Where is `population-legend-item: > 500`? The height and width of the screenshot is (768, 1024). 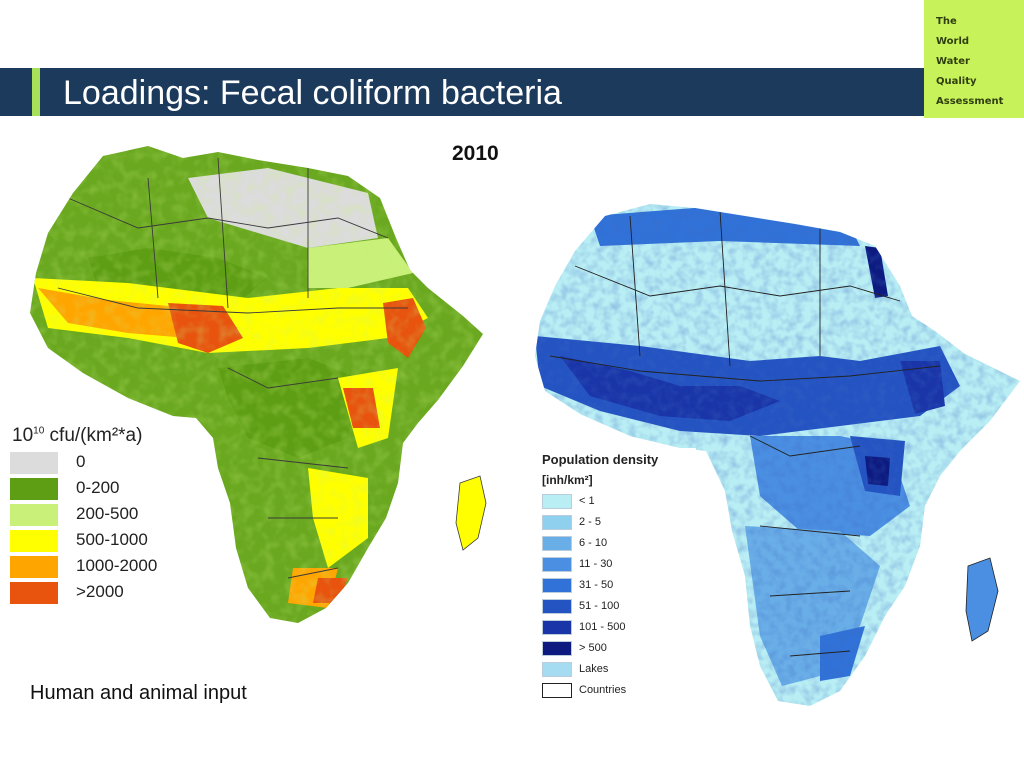
population-legend-item: > 500 is located at coordinates (617, 649).